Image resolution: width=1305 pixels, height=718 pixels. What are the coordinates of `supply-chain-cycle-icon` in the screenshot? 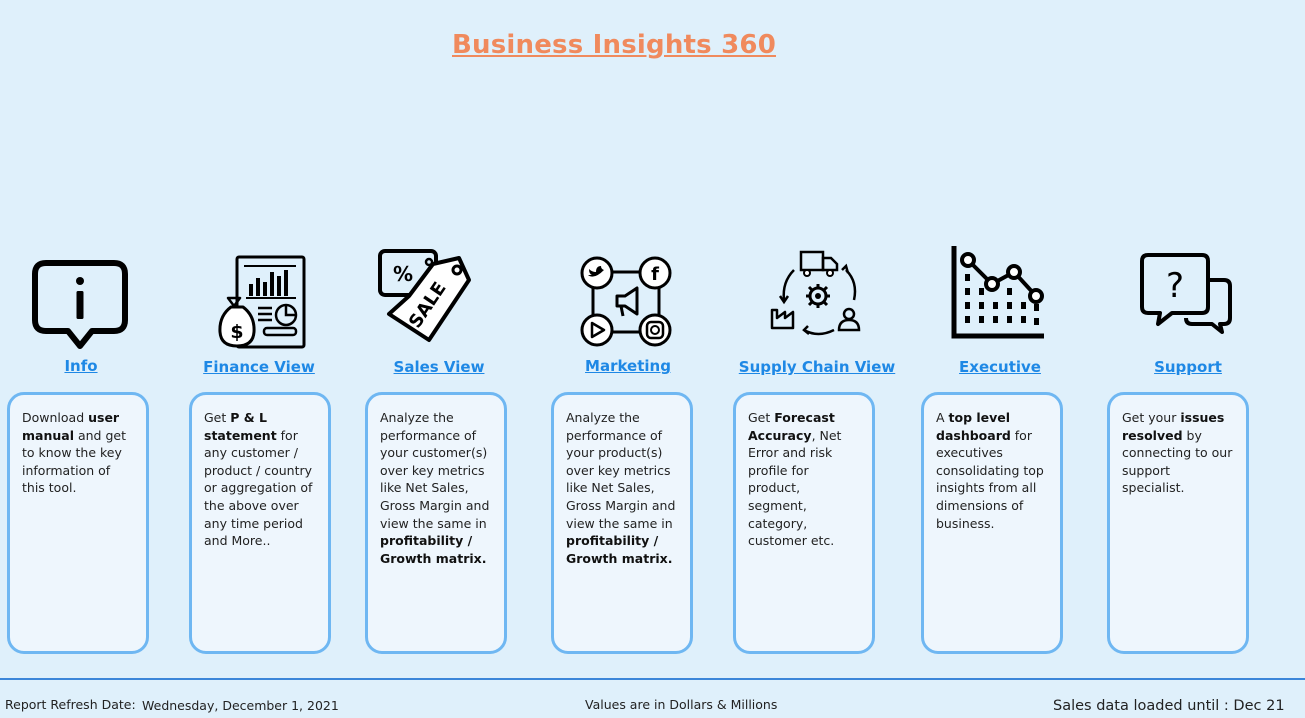 It's located at (818, 294).